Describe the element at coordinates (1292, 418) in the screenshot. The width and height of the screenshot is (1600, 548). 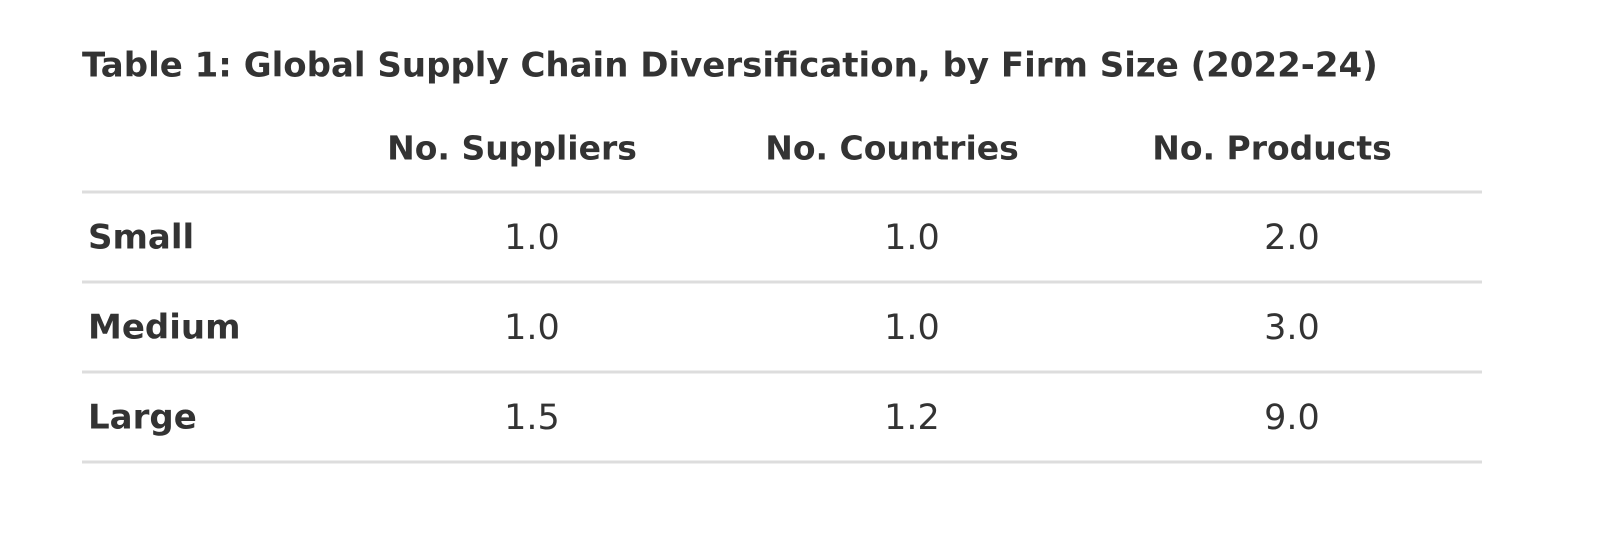
I see `table-cell: 9.0` at that location.